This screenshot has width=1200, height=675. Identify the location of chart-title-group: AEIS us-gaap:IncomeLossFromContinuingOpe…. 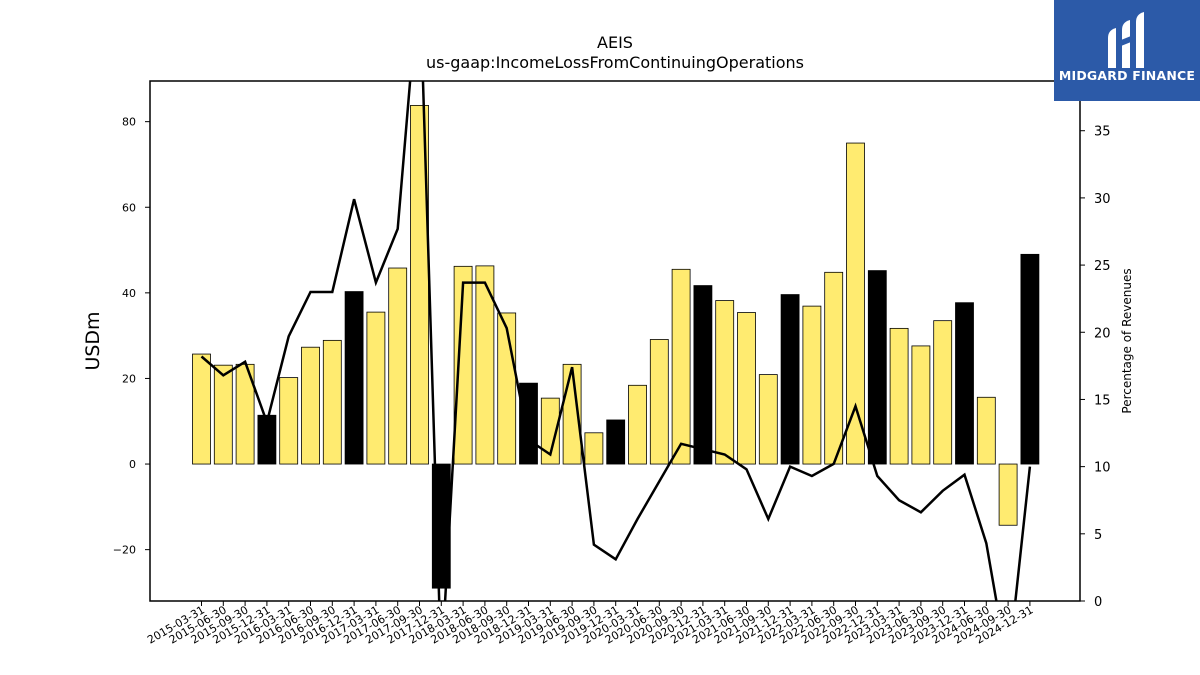
(615, 52).